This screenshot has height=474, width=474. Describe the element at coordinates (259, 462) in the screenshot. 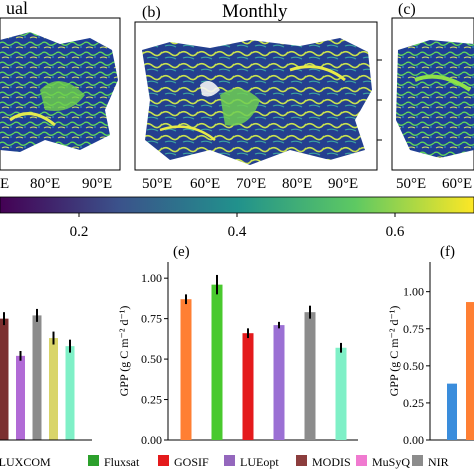

I see `legend-entry: LUEopt` at that location.